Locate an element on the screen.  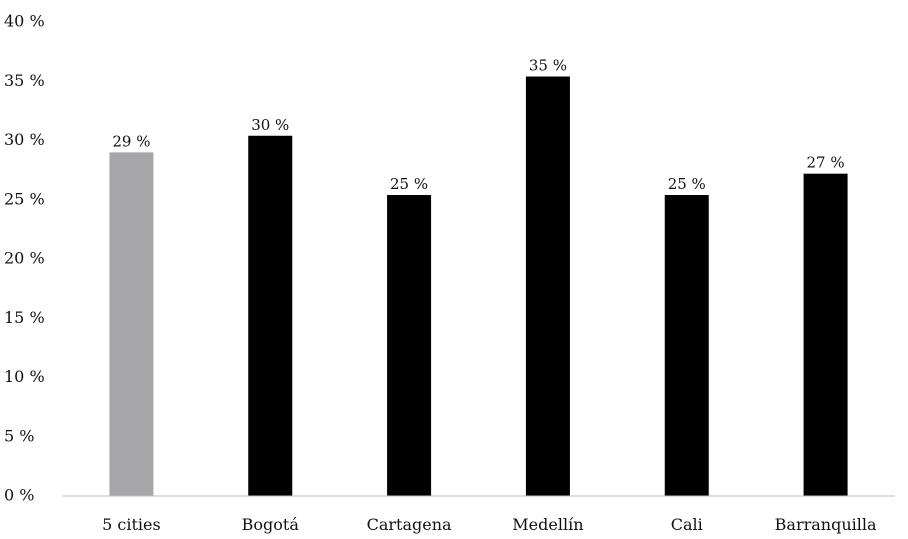
y-axis: 0 % 5 % 10 % 15 % 20 % 25 % 30 % 35 % 40 % is located at coordinates (24, 258).